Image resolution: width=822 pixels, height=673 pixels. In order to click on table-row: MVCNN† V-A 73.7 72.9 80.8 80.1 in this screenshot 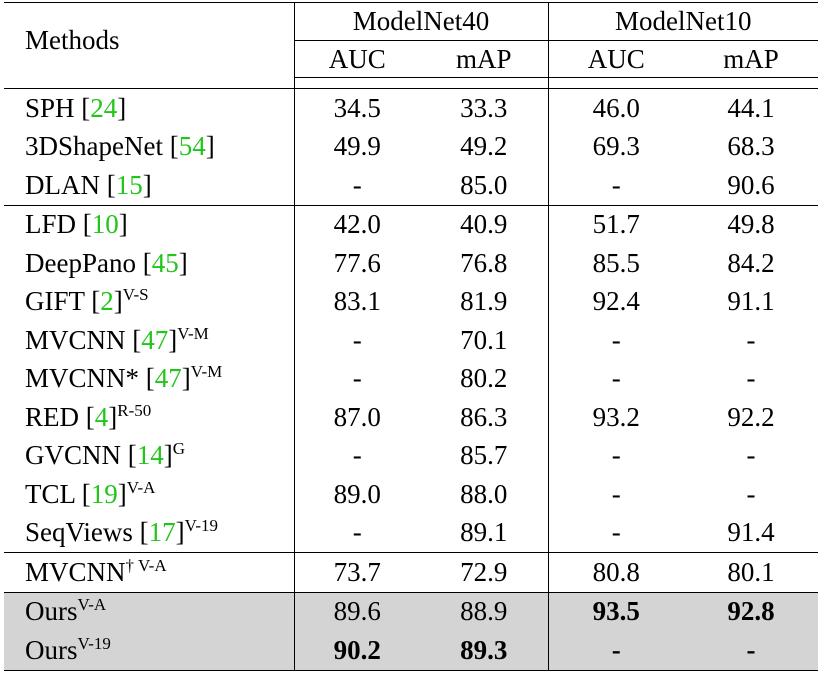, I will do `click(411, 572)`.